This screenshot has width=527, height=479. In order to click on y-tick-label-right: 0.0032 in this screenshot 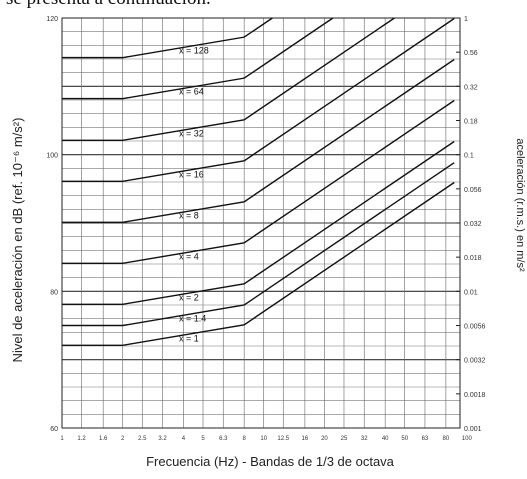, I will do `click(475, 361)`.